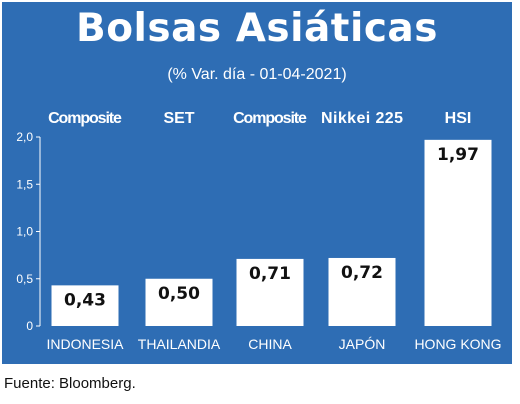  Describe the element at coordinates (270, 274) in the screenshot. I see `bar-value-label: 0,71` at that location.